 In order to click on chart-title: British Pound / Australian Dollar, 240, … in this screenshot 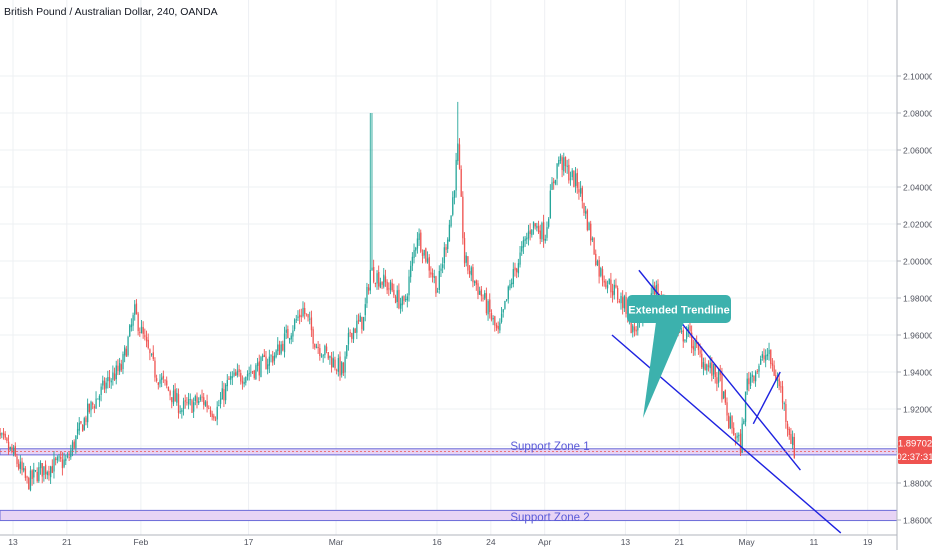, I will do `click(111, 12)`.